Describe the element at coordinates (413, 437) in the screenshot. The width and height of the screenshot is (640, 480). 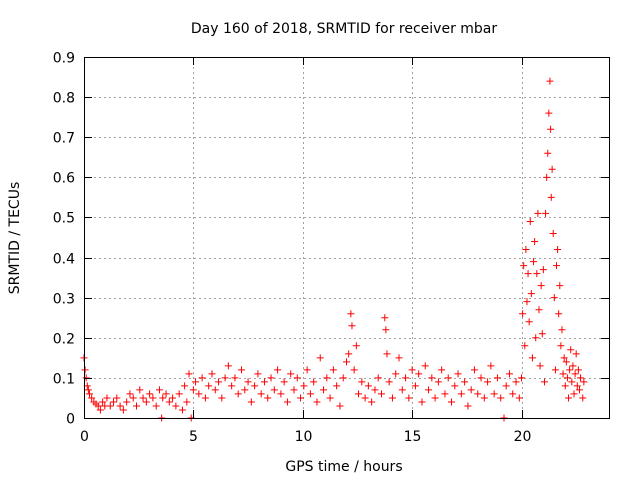
I see `x-tick-label: 15` at that location.